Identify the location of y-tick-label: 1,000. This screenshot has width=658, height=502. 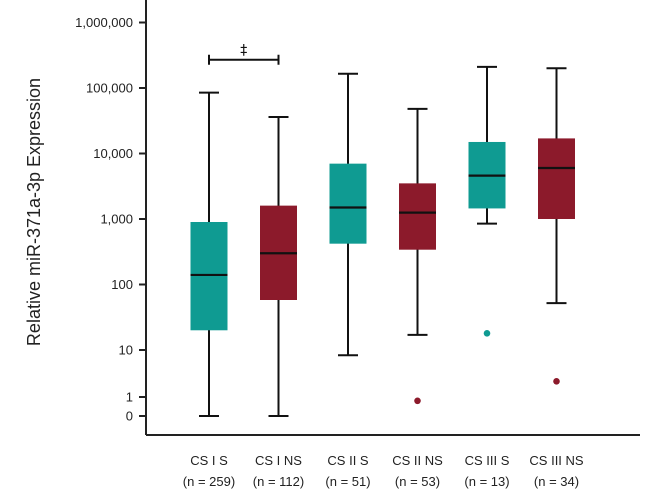
(116, 219).